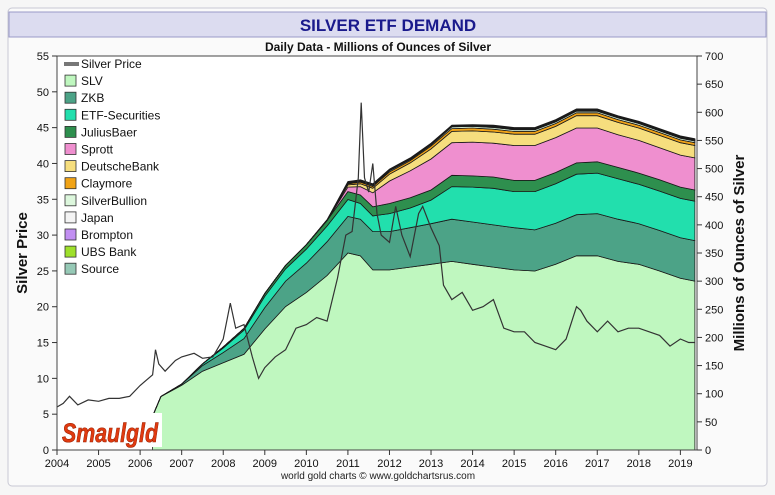  I want to click on x-tick-label: 2013, so click(431, 464).